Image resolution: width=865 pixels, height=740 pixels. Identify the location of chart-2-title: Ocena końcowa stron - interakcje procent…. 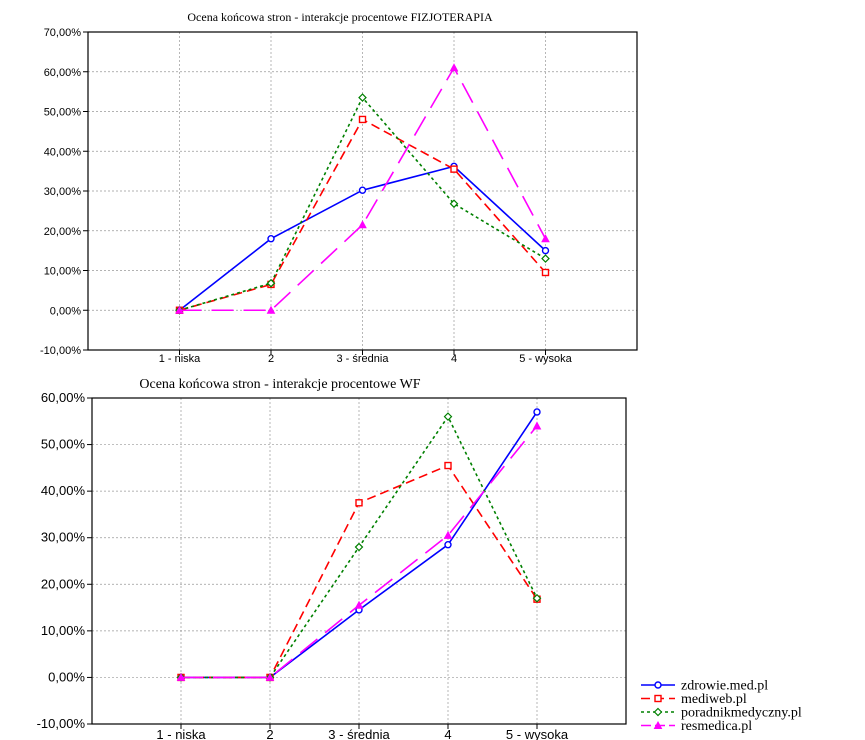
(279, 384).